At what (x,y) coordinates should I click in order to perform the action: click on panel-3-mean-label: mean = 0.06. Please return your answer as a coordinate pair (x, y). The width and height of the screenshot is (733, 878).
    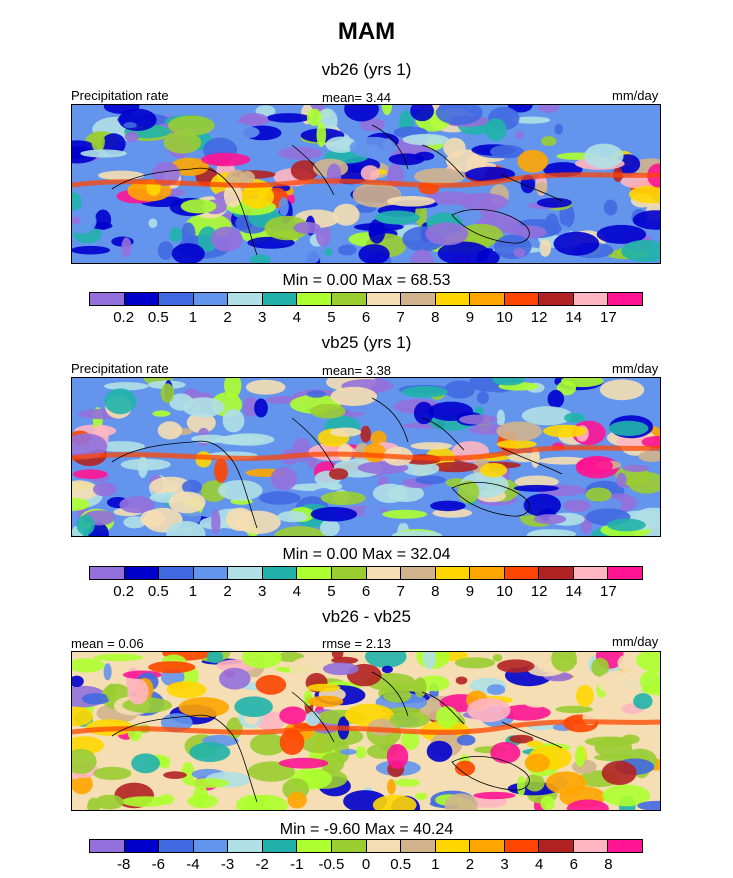
    Looking at the image, I should click on (107, 643).